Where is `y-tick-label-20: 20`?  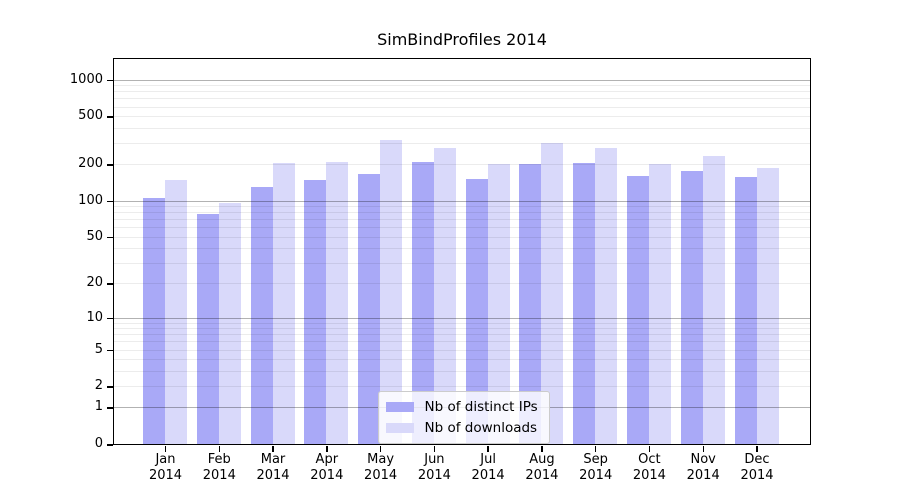 y-tick-label-20: 20 is located at coordinates (94, 283).